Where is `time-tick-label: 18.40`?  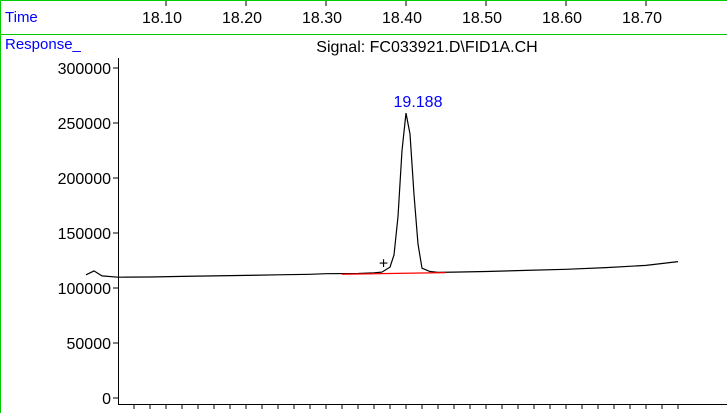
time-tick-label: 18.40 is located at coordinates (402, 18).